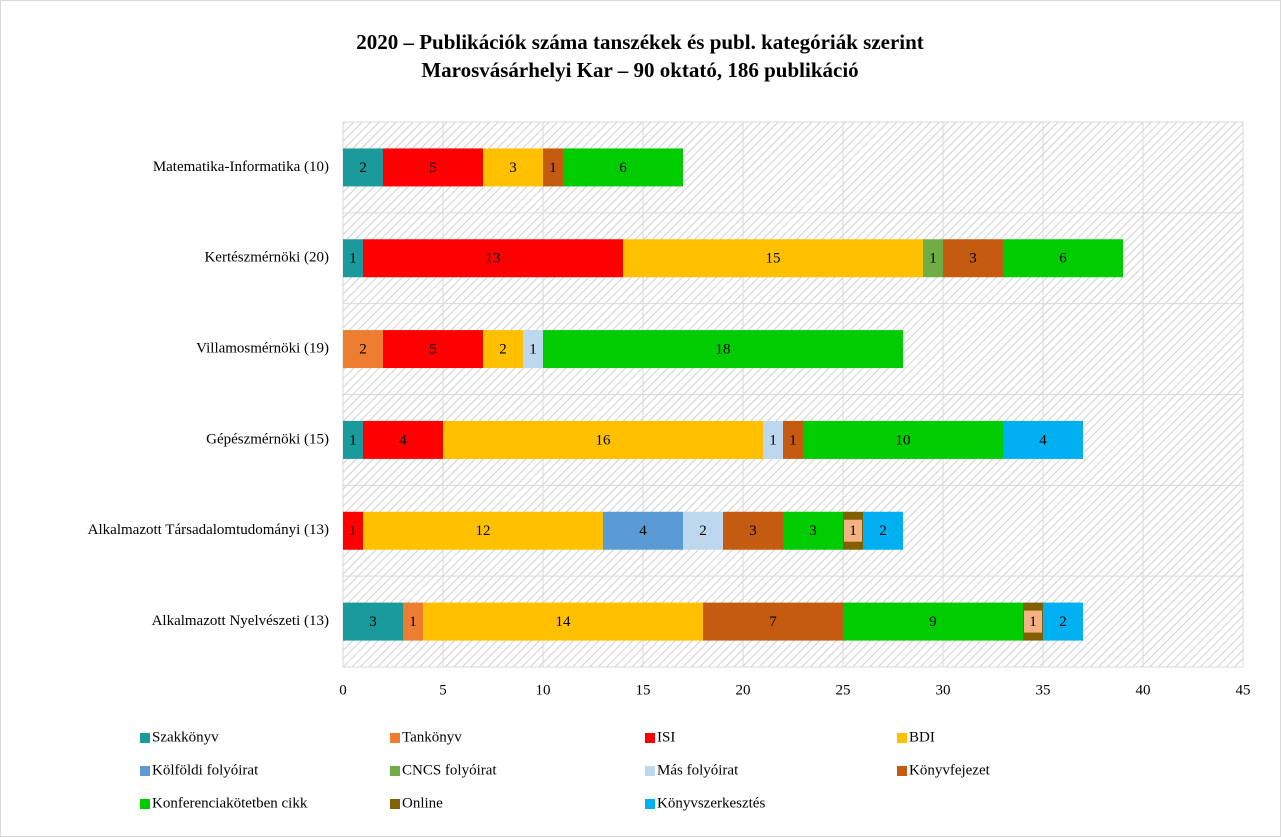  I want to click on data-label: 10, so click(903, 440).